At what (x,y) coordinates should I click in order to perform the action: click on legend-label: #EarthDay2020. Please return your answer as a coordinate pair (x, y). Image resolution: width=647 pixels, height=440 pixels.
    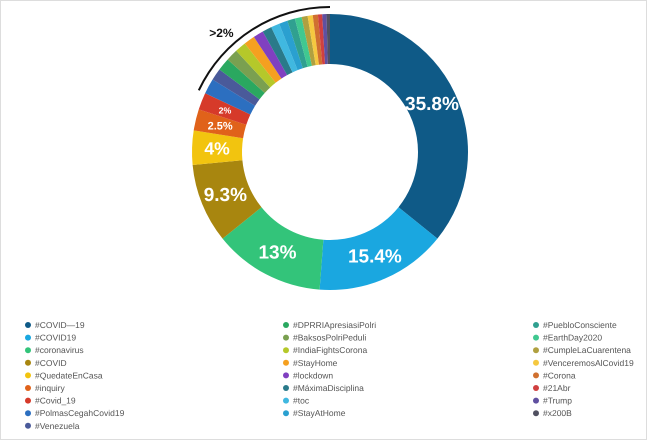
    Looking at the image, I should click on (572, 337).